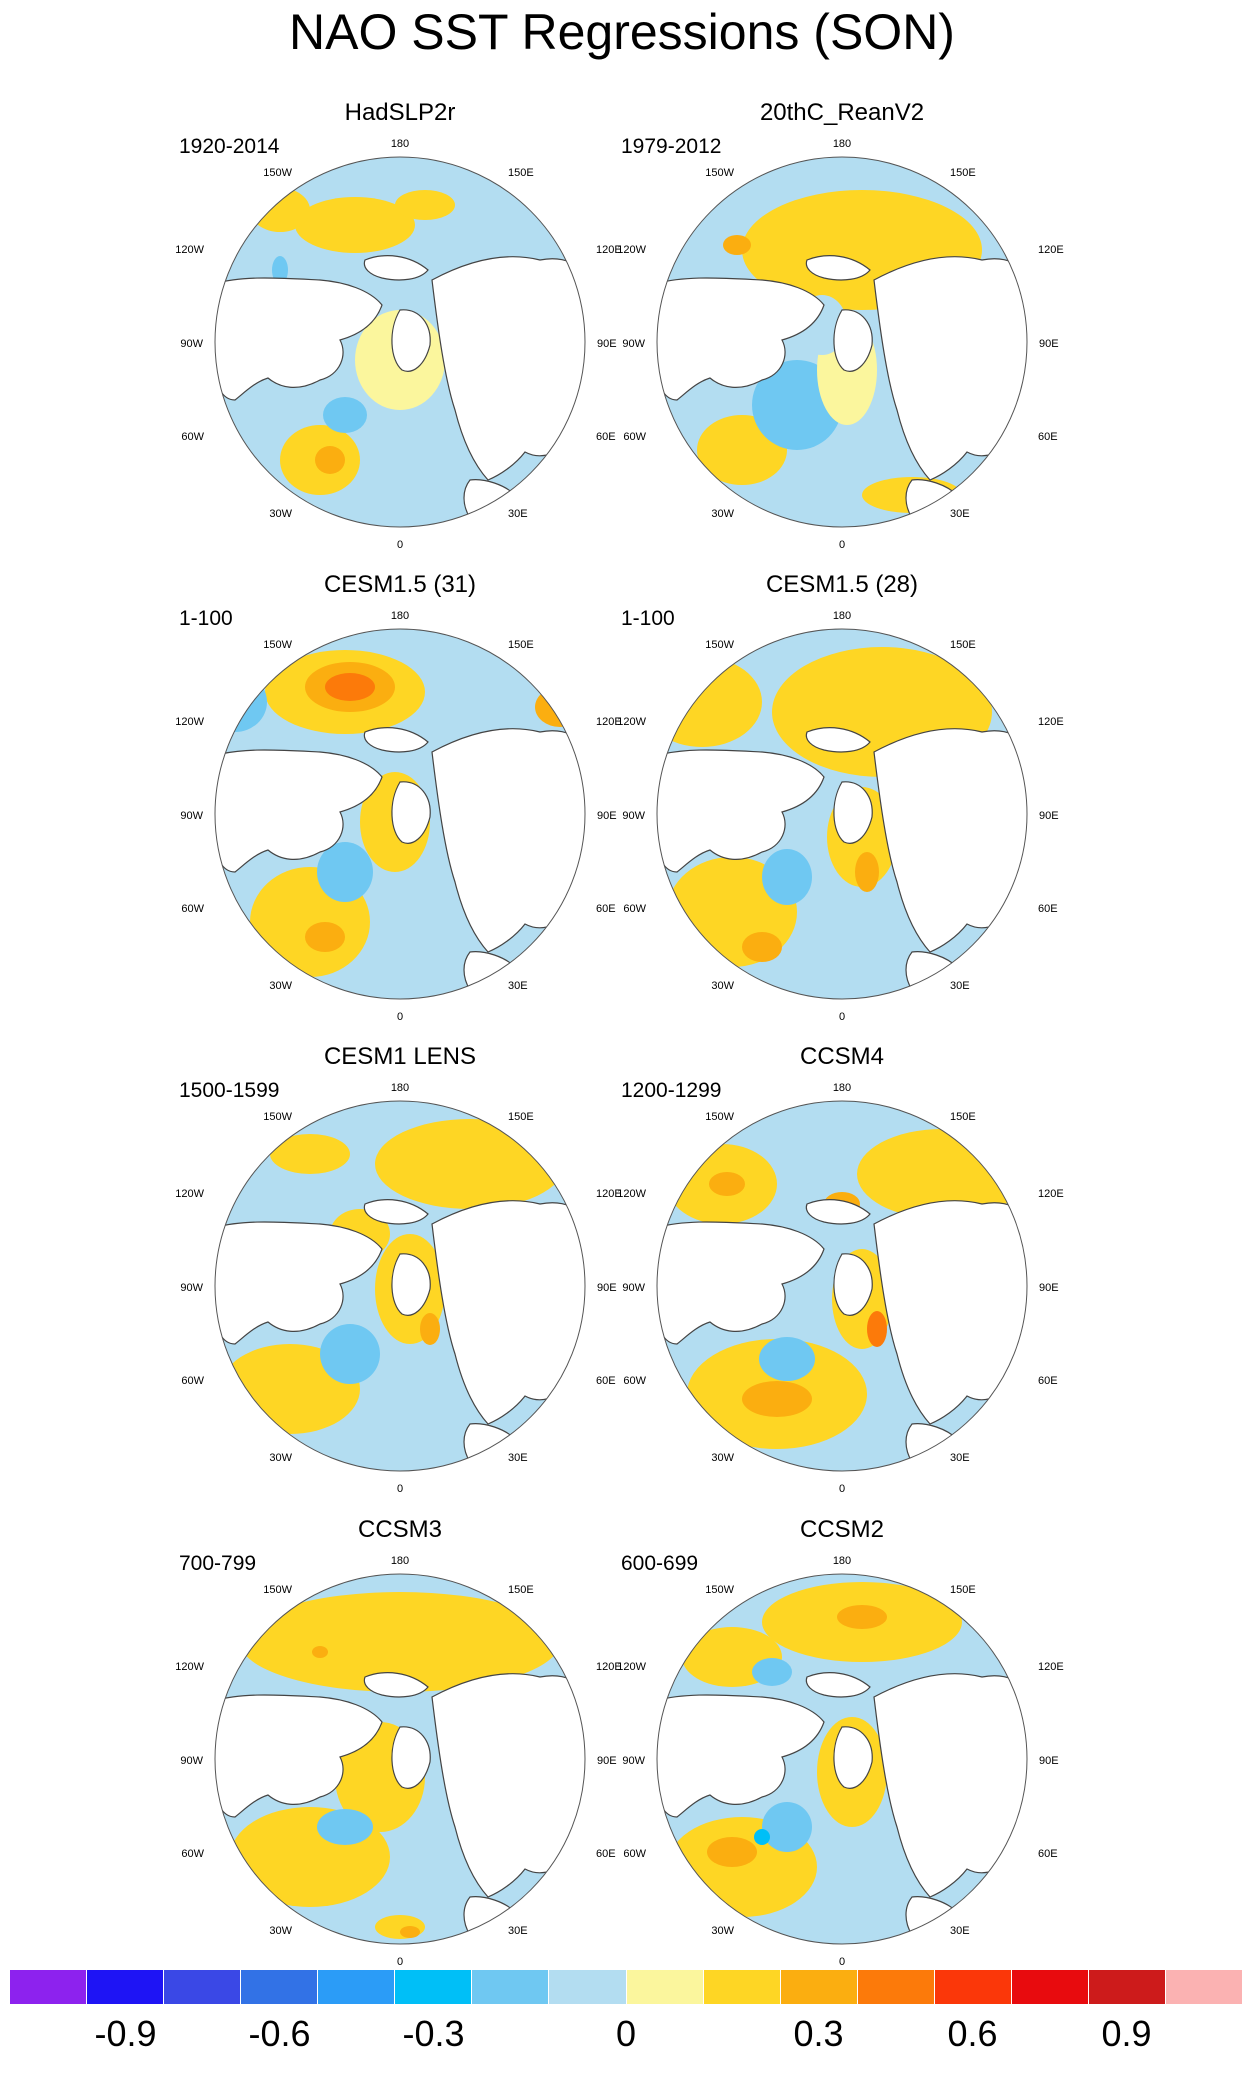  I want to click on panel-title: CESM1 LENS, so click(400, 1056).